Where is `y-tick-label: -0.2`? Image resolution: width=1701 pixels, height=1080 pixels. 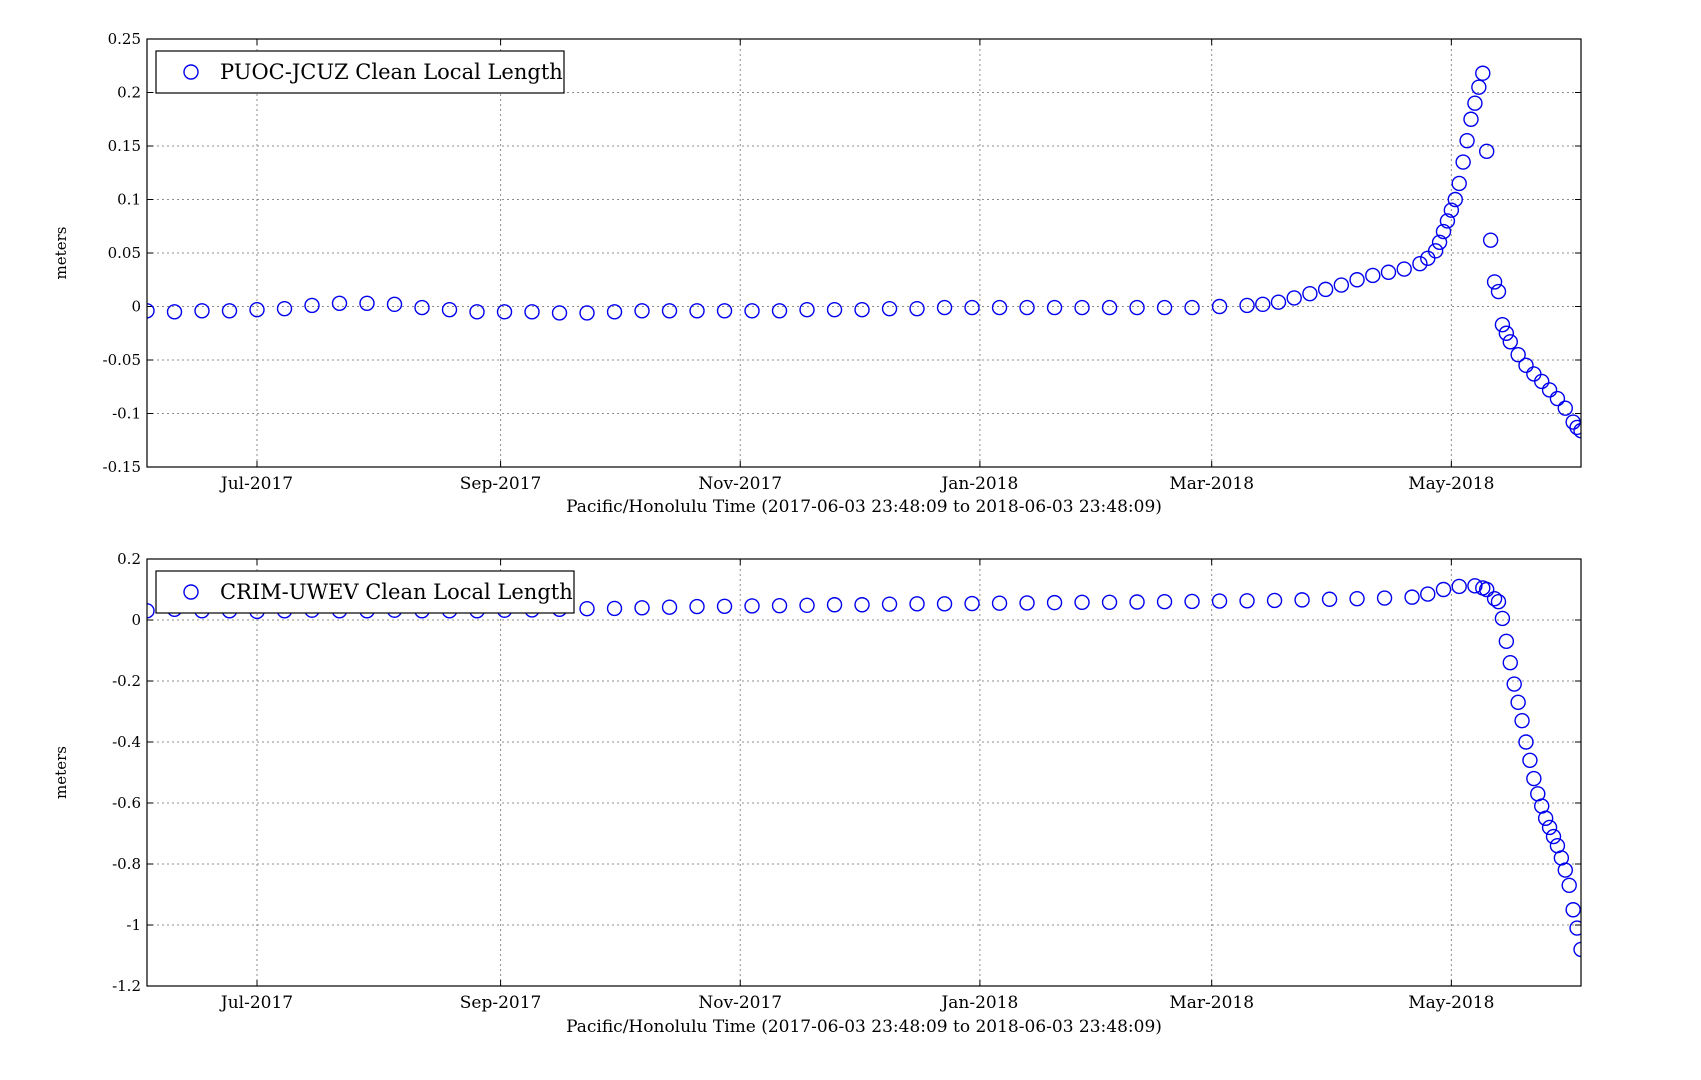 y-tick-label: -0.2 is located at coordinates (126, 681).